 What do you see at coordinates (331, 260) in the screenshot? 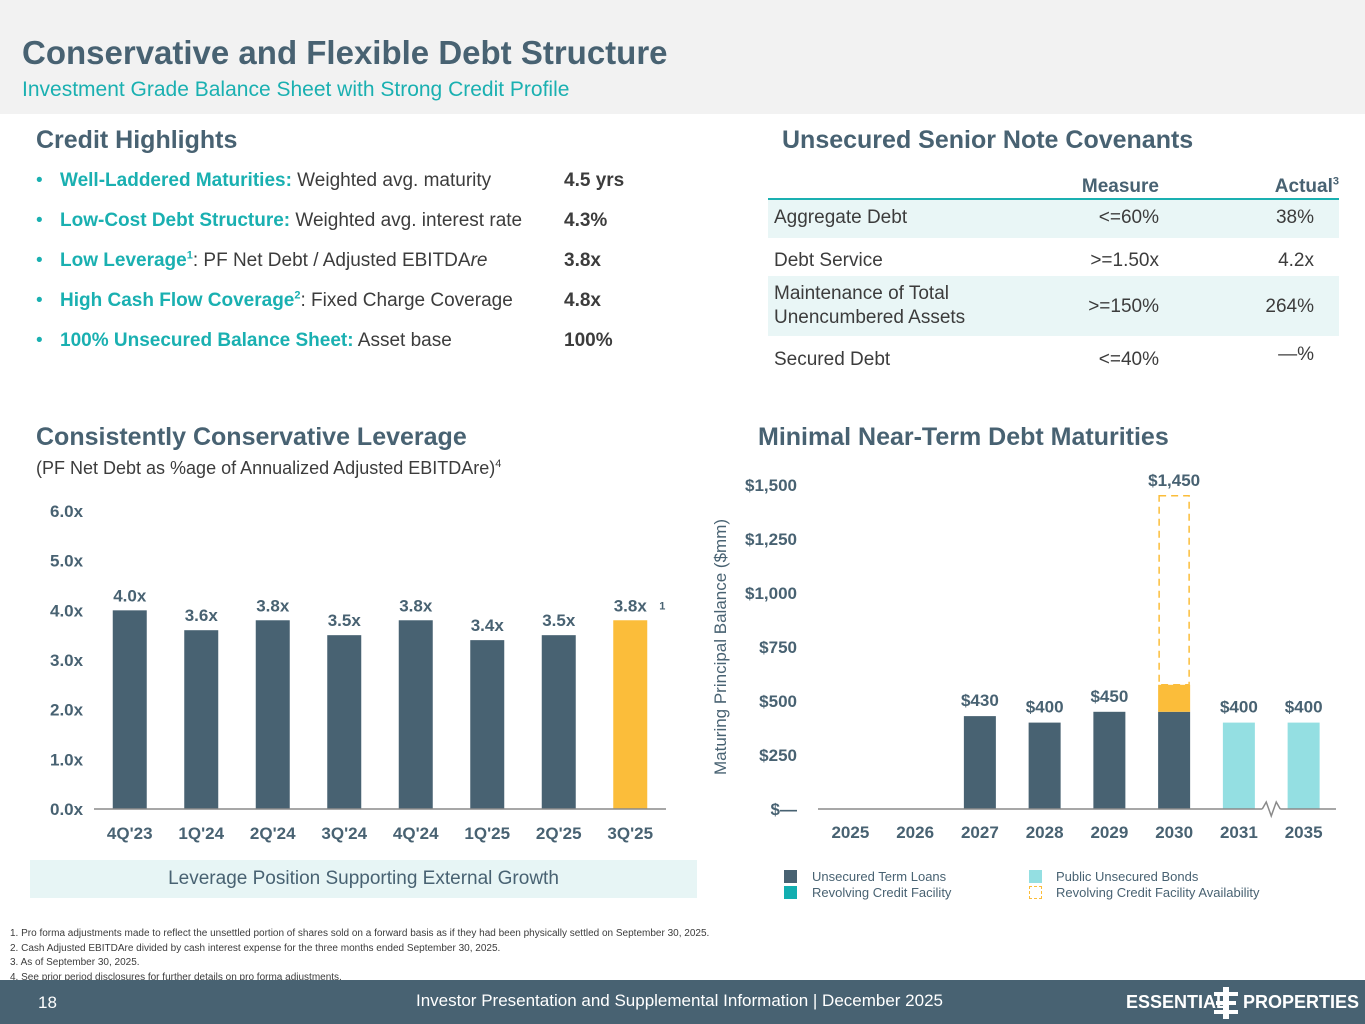
I see `item-text: : PF Net Debt / Adjusted EBITDA` at bounding box center [331, 260].